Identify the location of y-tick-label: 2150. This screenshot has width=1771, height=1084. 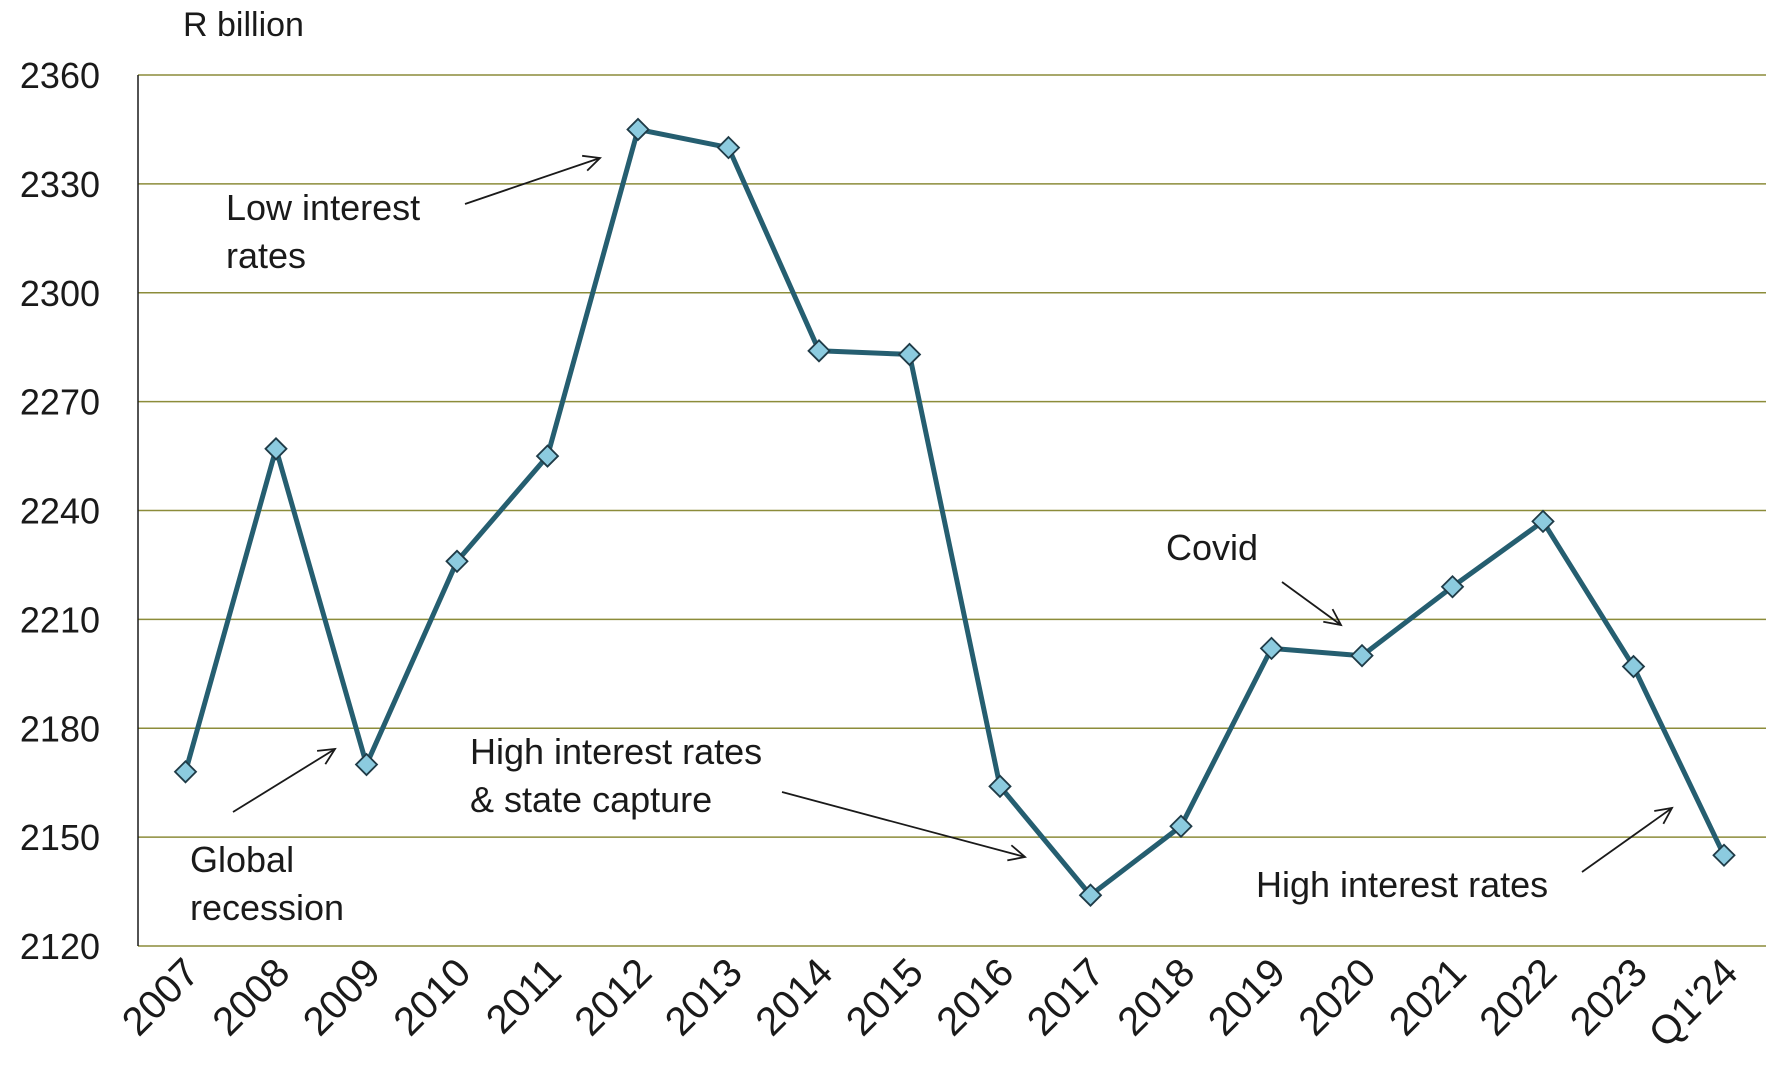
(60, 837).